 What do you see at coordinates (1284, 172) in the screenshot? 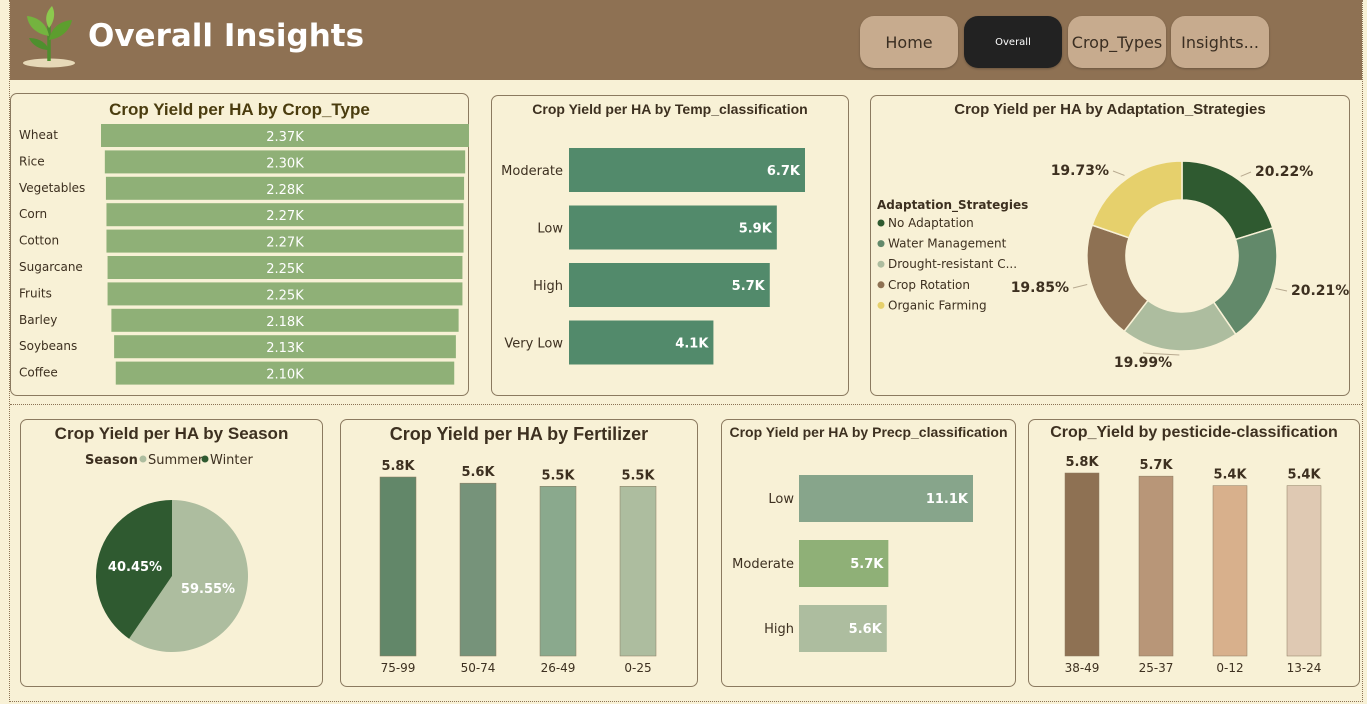
I see `adaptation-data-label: 20.22%` at bounding box center [1284, 172].